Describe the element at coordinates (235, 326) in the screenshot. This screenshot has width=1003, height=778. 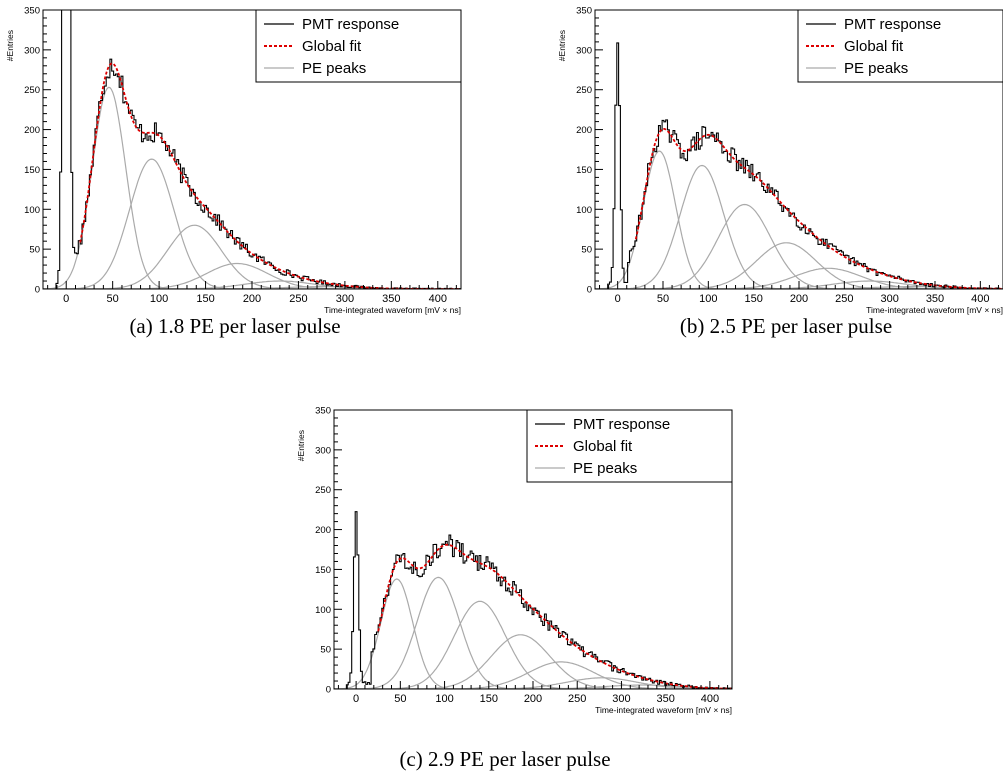
I see `caption-a: (a) 1.8 PE per laser pulse` at that location.